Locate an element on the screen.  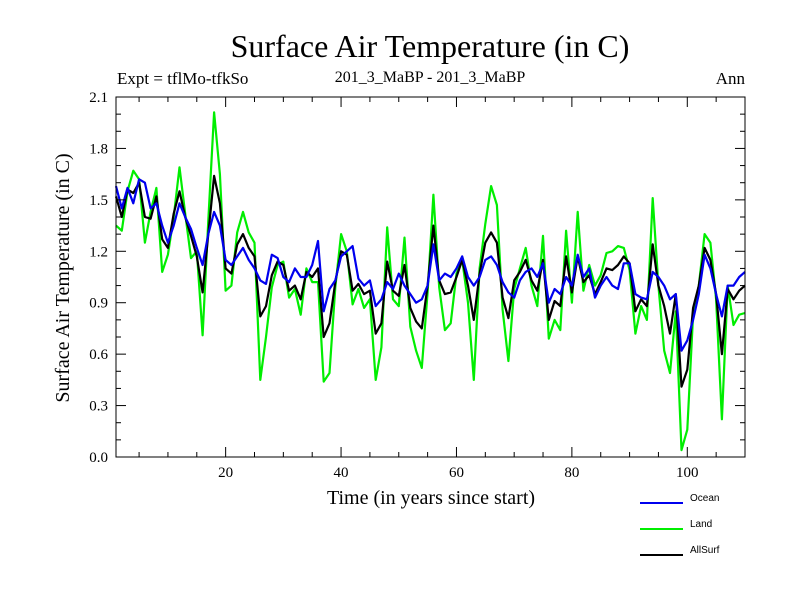
y-tick-label: 1.8 is located at coordinates (98, 149).